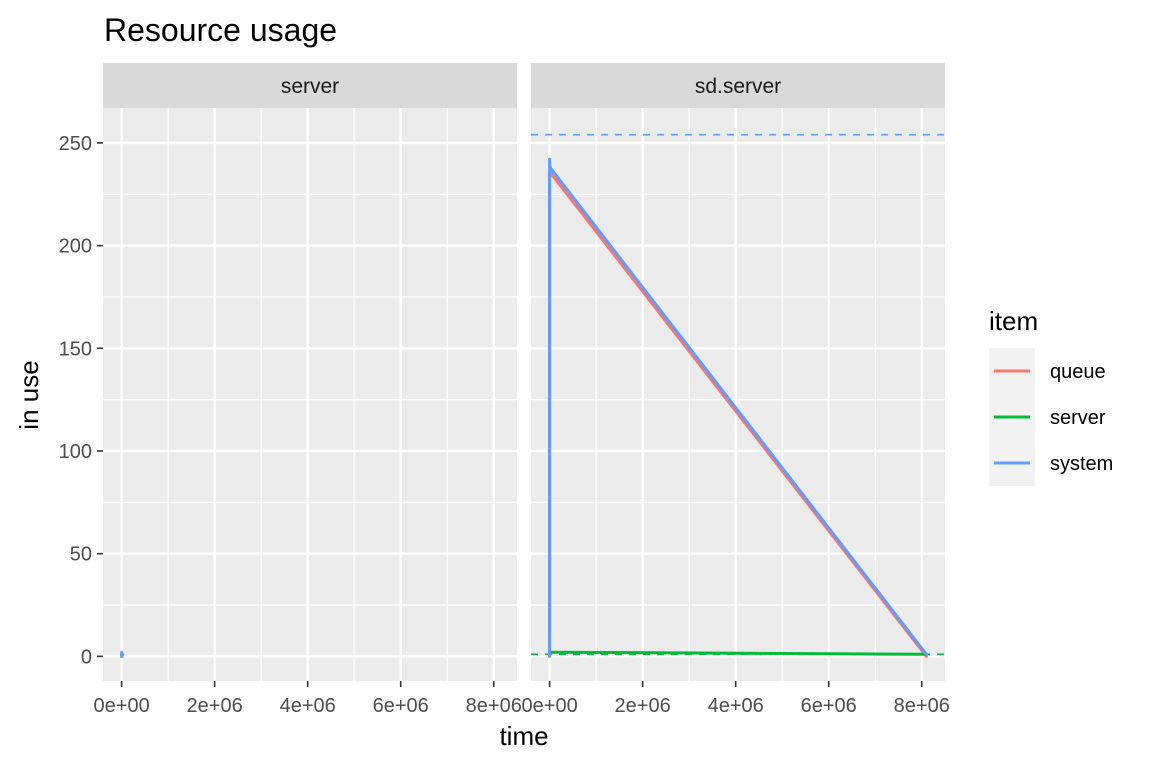 This screenshot has width=1152, height=768. I want to click on legend: item queue server system, so click(1051, 396).